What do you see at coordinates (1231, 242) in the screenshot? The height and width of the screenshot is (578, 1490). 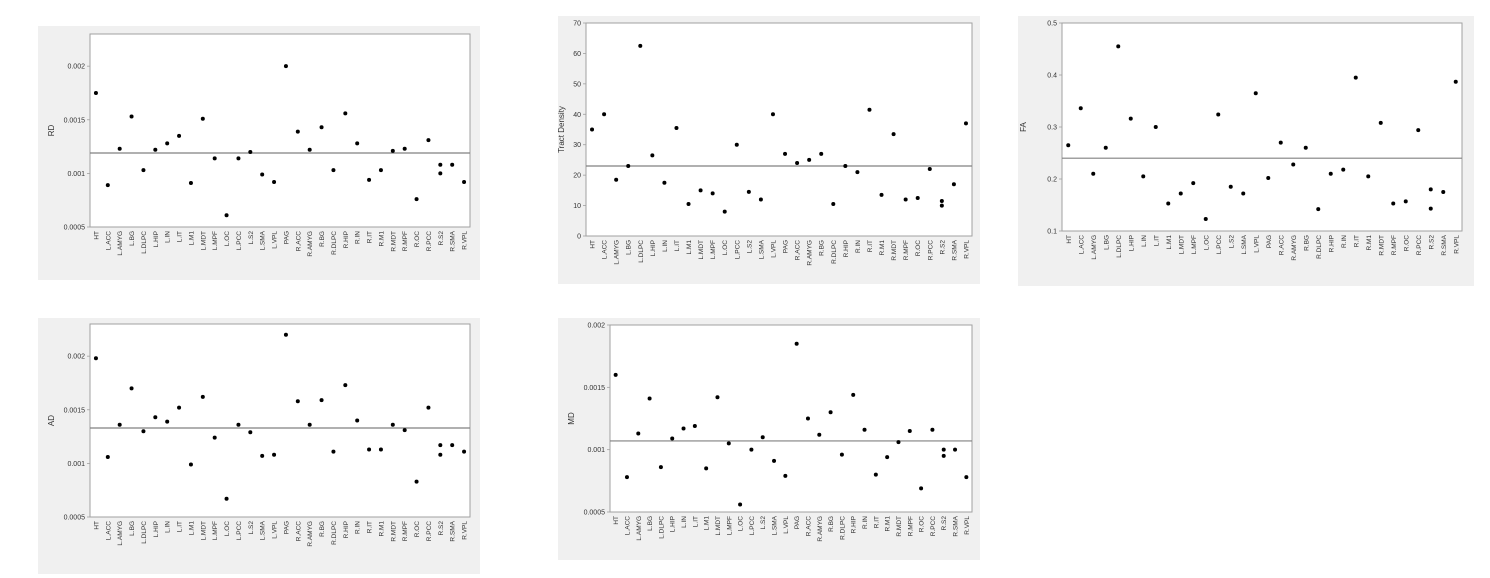 I see `fa-x-tick-label: L.S2` at bounding box center [1231, 242].